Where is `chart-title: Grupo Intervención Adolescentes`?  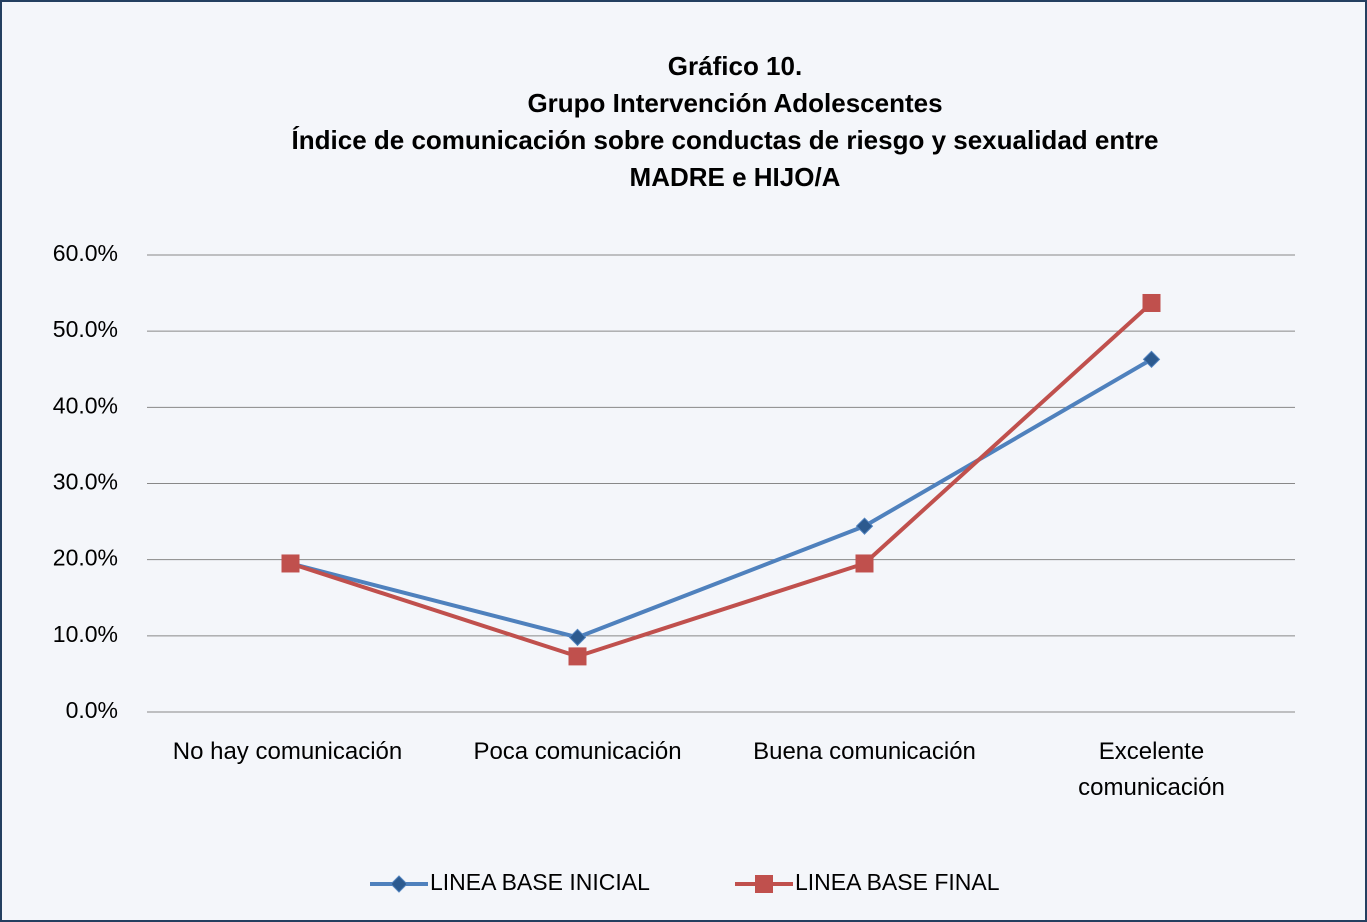 chart-title: Grupo Intervención Adolescentes is located at coordinates (734, 103).